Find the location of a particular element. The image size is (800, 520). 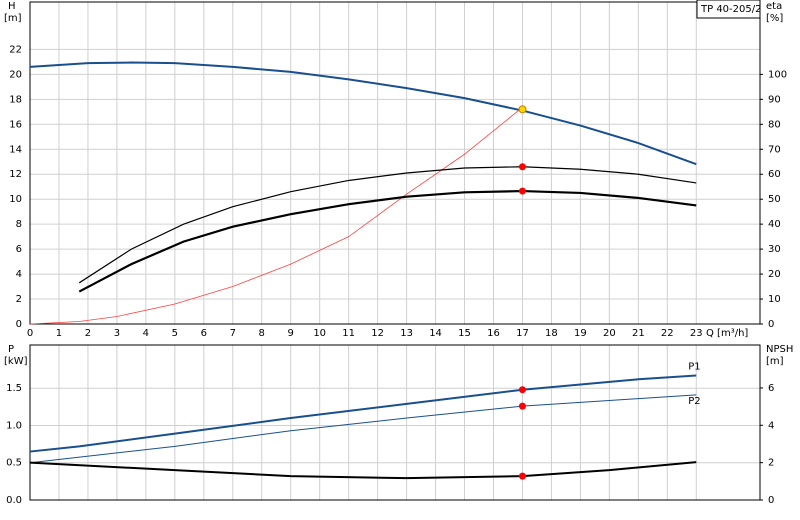

y-tick-label: 6 is located at coordinates (19, 249).